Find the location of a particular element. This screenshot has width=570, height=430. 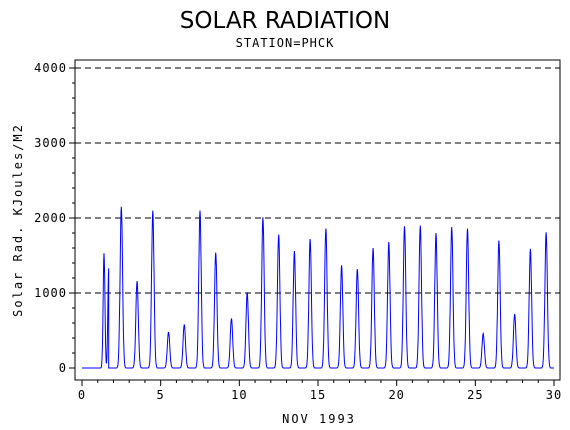

y-tick-label: 3000 is located at coordinates (50, 143).